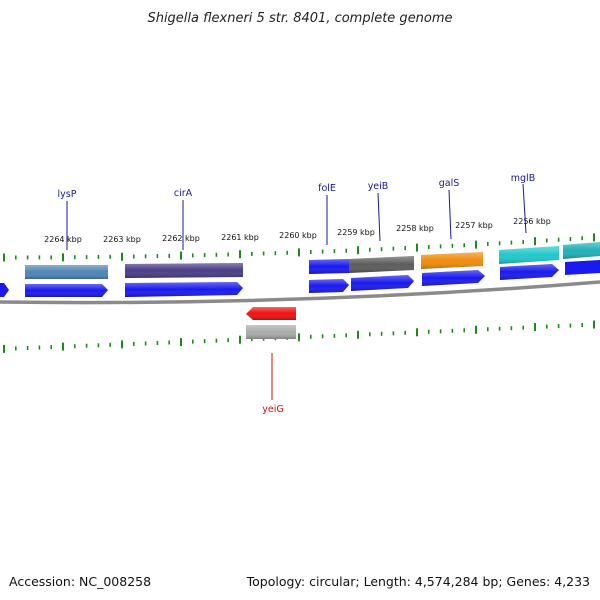 The height and width of the screenshot is (600, 600). I want to click on gene-label-cira: cirA, so click(183, 193).